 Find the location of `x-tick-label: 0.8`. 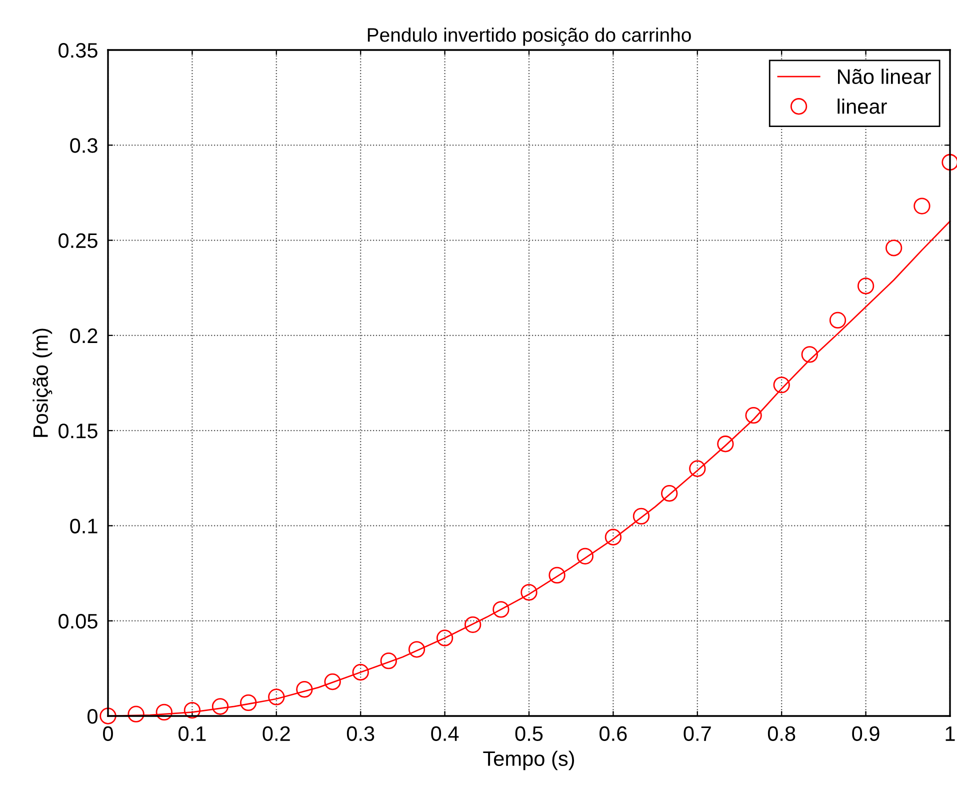

x-tick-label: 0.8 is located at coordinates (782, 734).